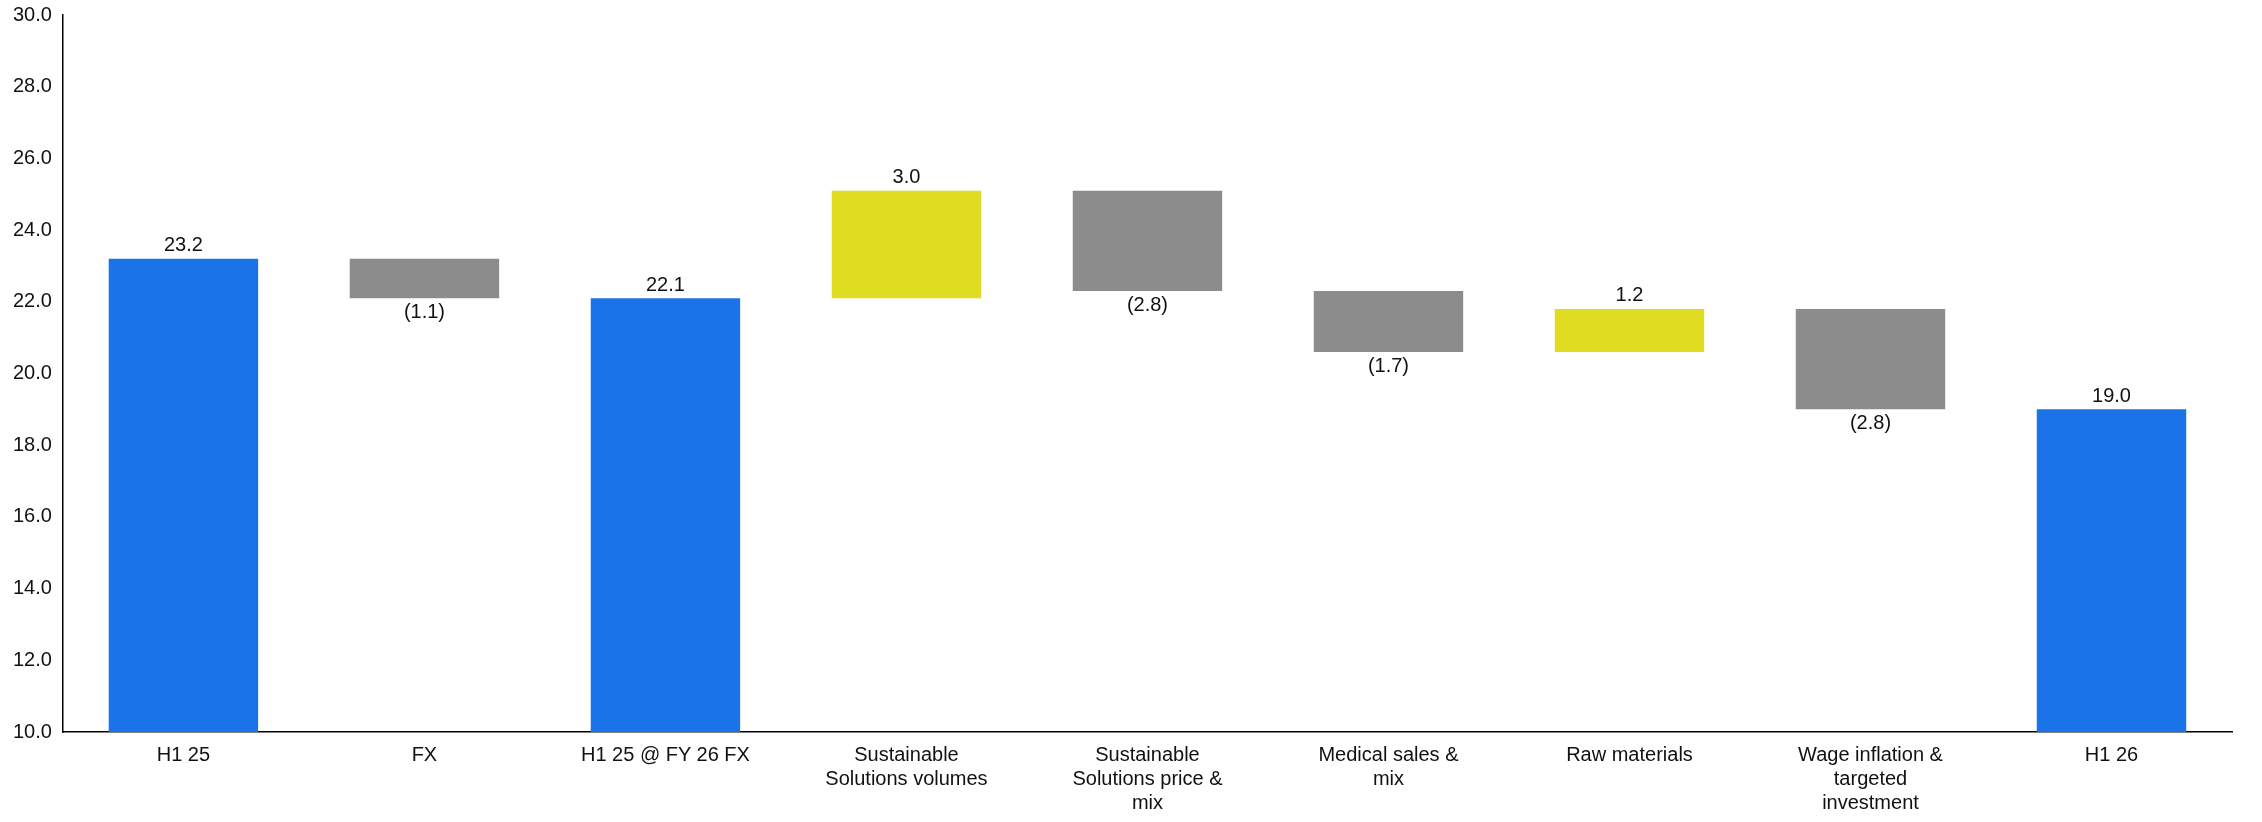  I want to click on y-tick-label: 26.0, so click(32, 156).